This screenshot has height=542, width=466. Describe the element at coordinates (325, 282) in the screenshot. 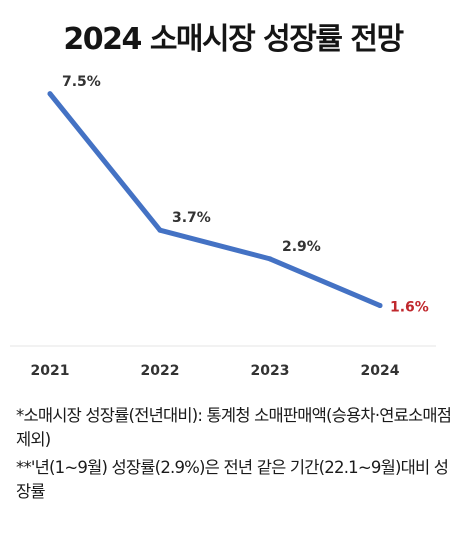

I see `line-segment-2023-2024` at that location.